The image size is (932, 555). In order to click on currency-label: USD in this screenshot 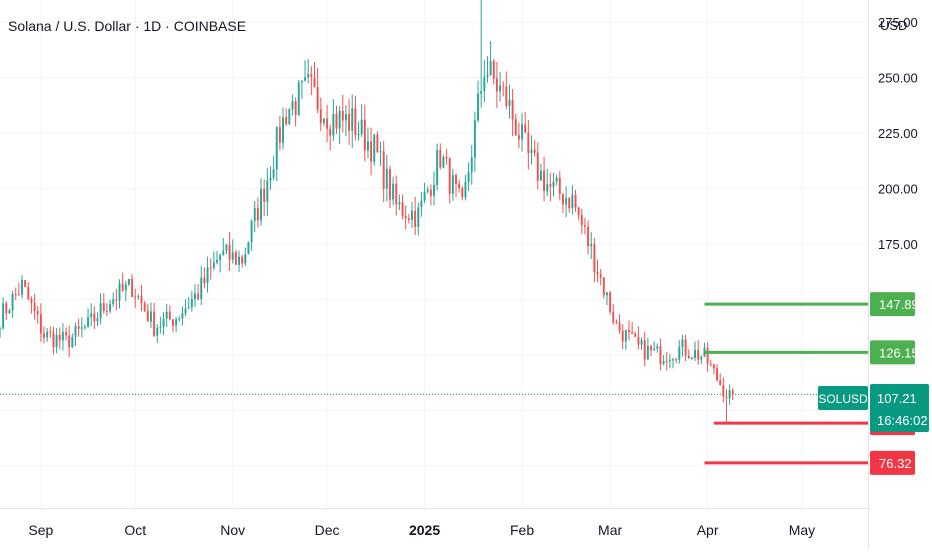, I will do `click(893, 25)`.